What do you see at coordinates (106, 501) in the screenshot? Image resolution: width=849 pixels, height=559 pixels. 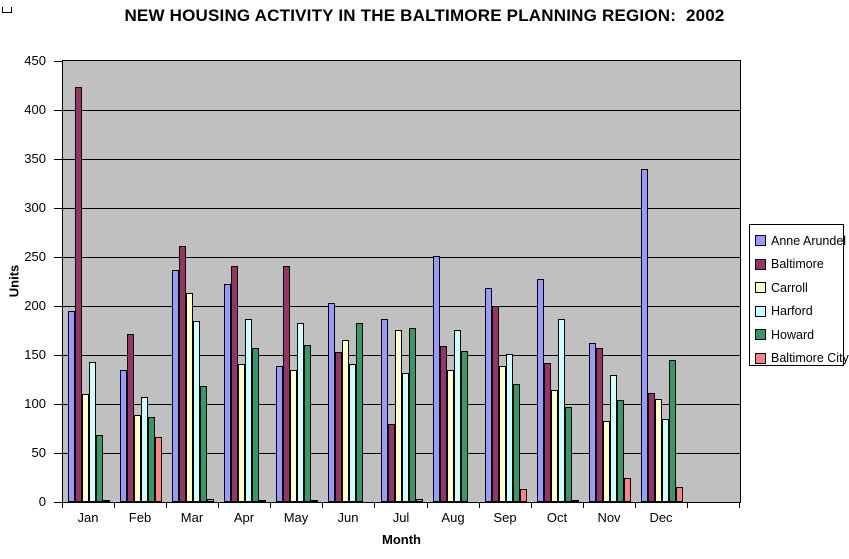 I see `bar-baltimore-city-jan` at bounding box center [106, 501].